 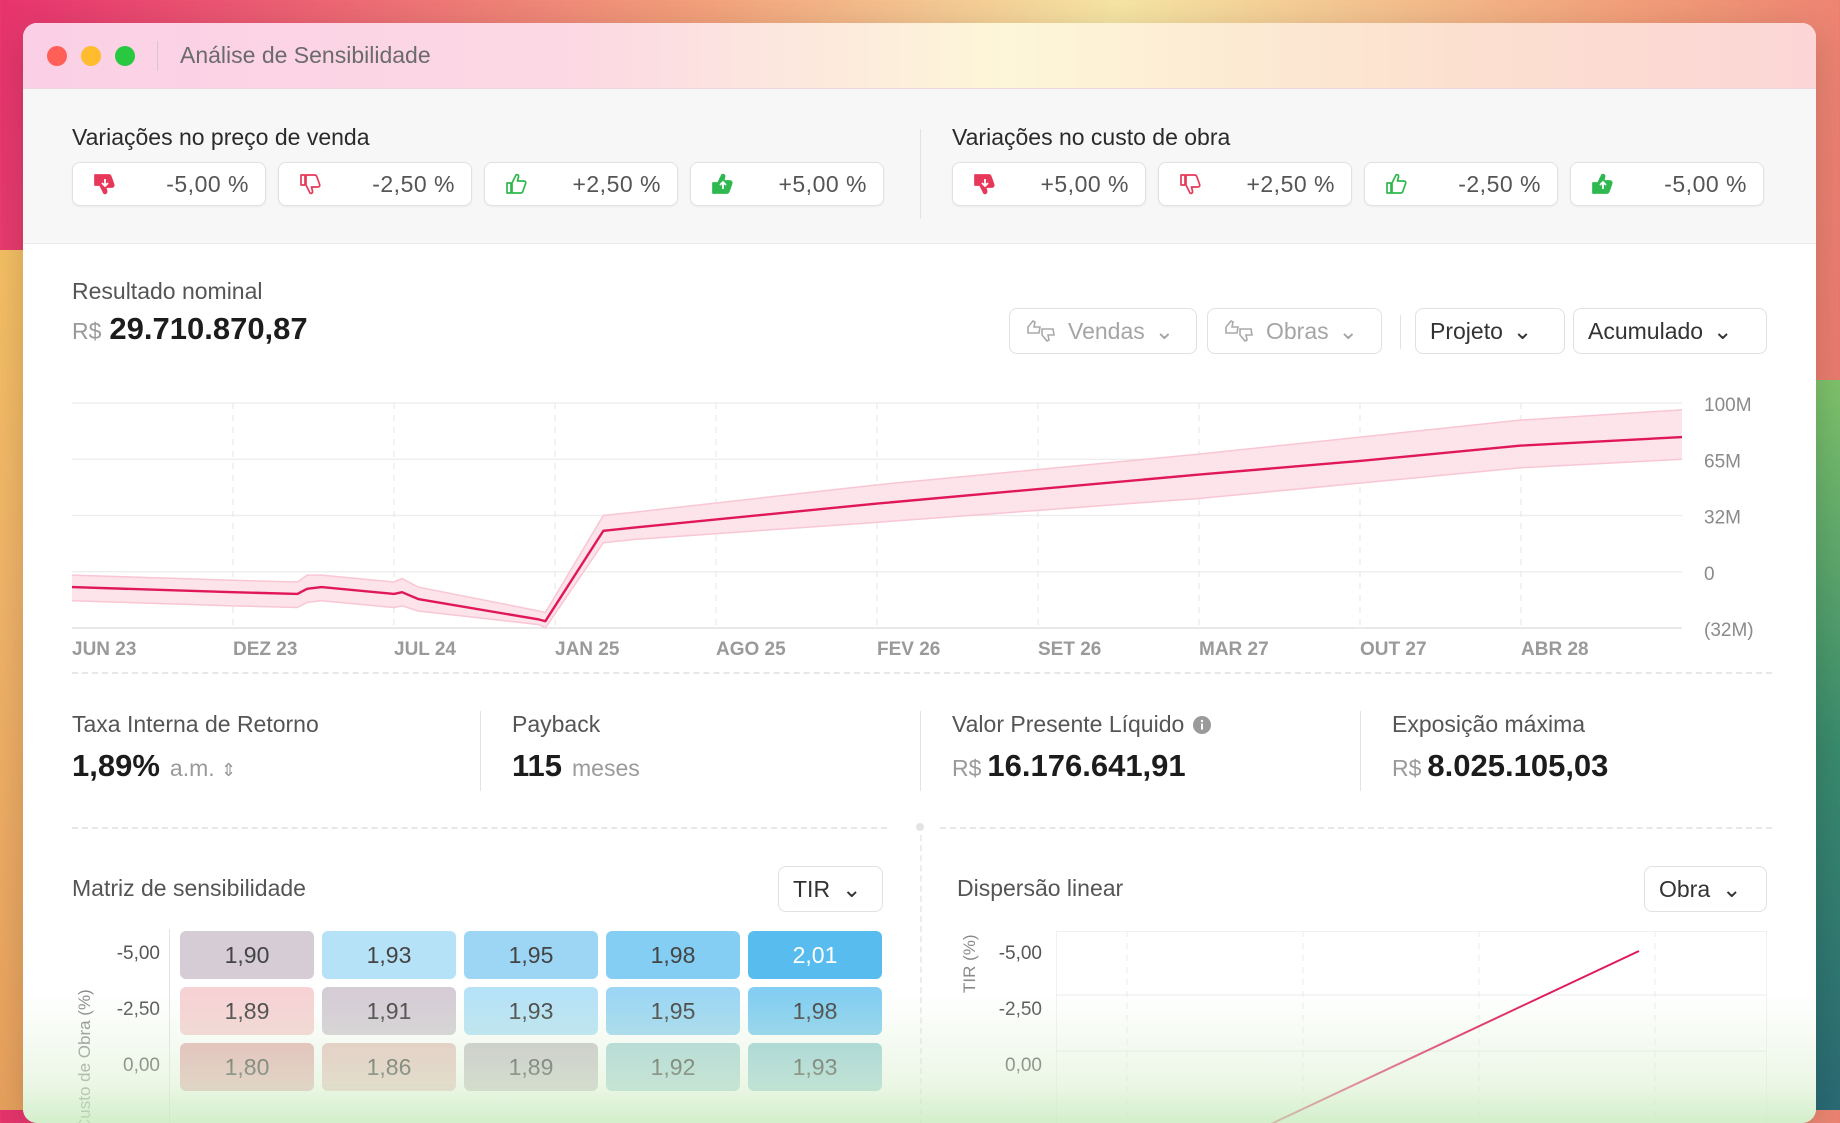 I want to click on matrix-cell: 1,92, so click(x=673, y=1067).